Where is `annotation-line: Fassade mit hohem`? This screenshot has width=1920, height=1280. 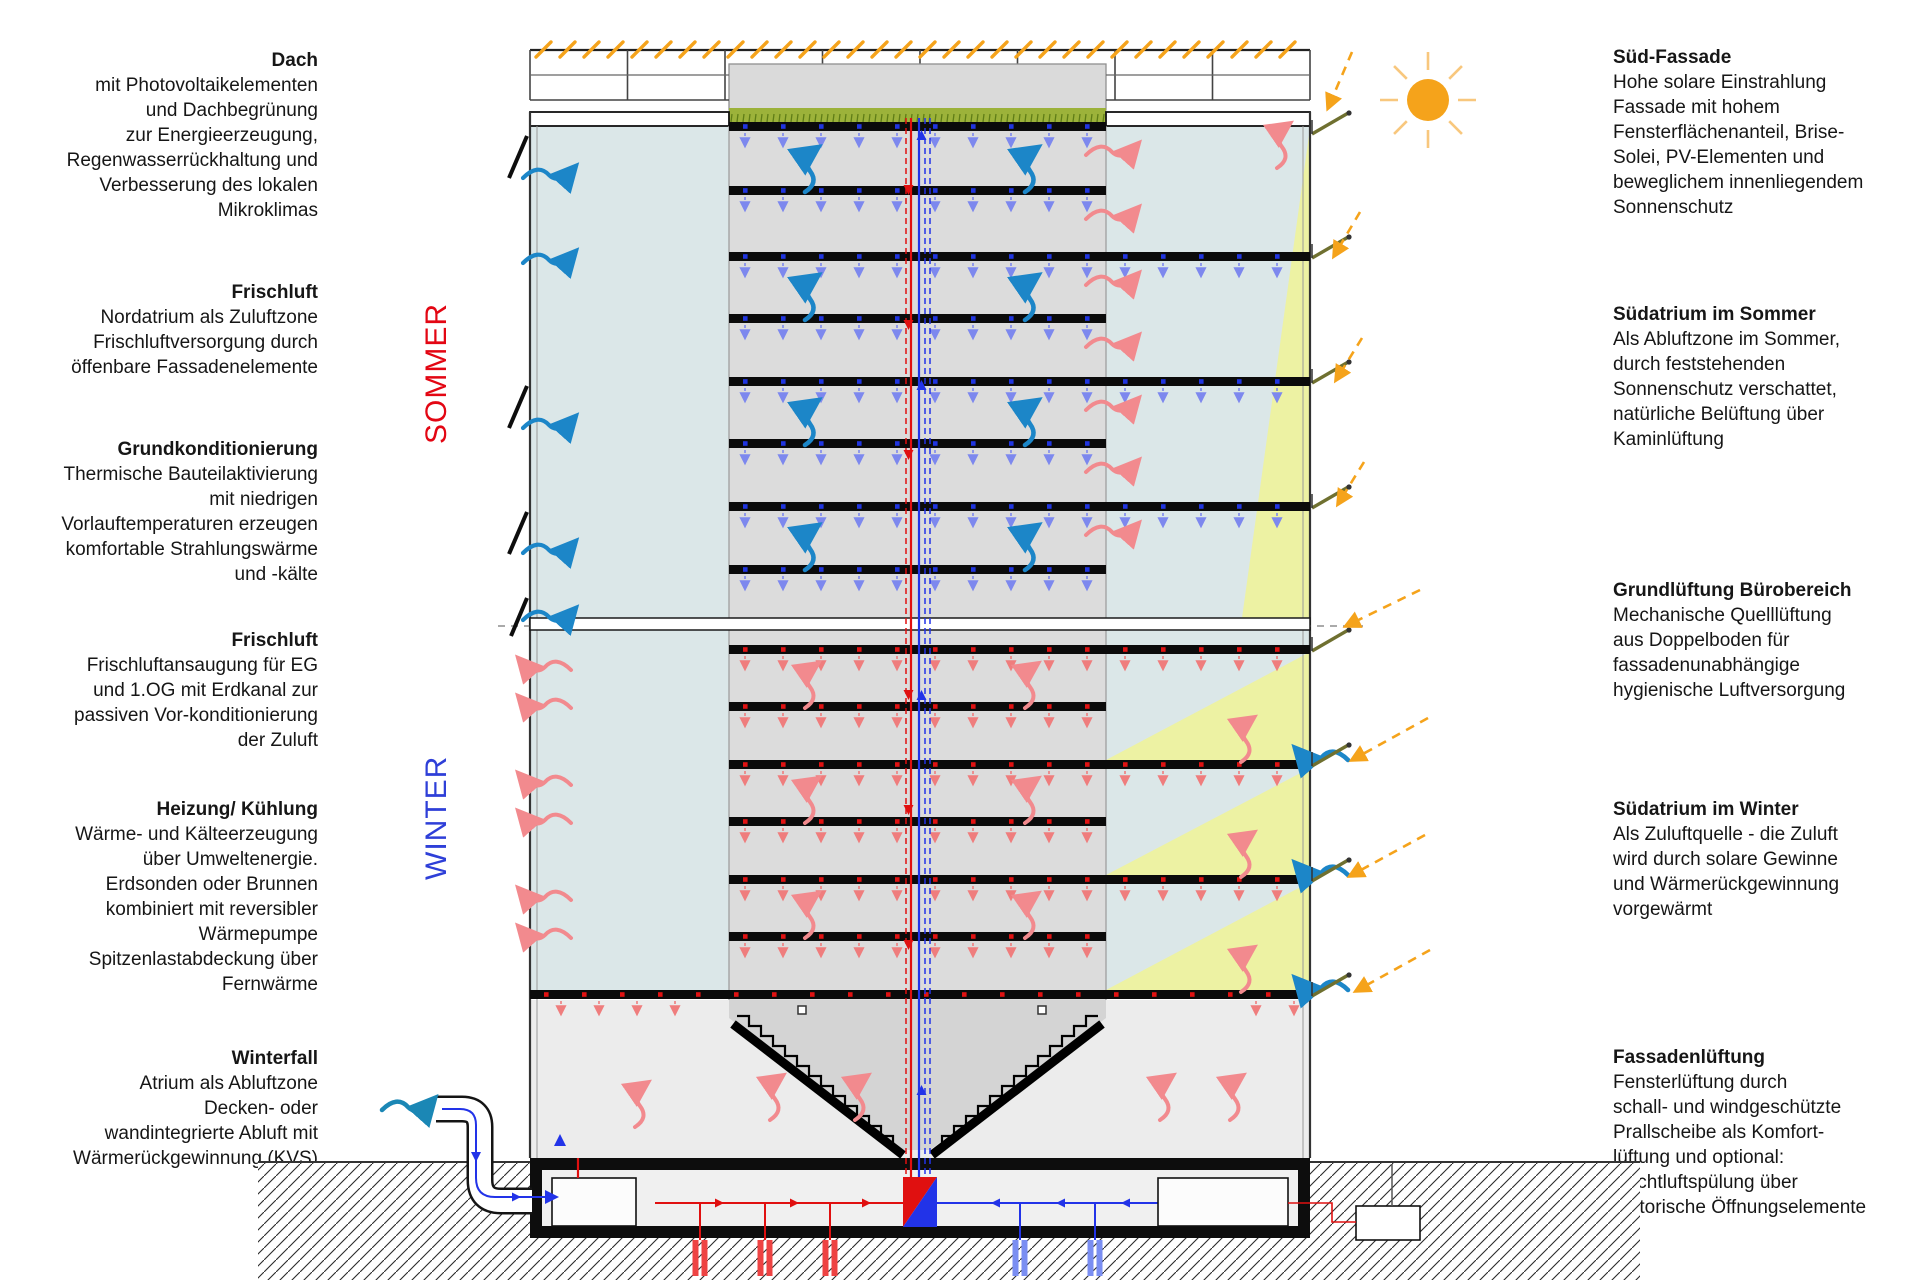 annotation-line: Fassade mit hohem is located at coordinates (1696, 107).